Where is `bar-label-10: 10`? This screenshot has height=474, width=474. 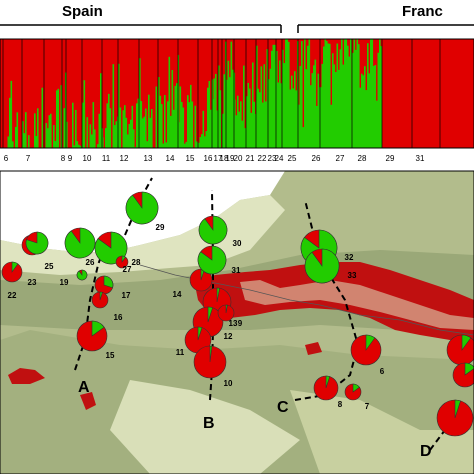
bar-label-10: 10 is located at coordinates (87, 158).